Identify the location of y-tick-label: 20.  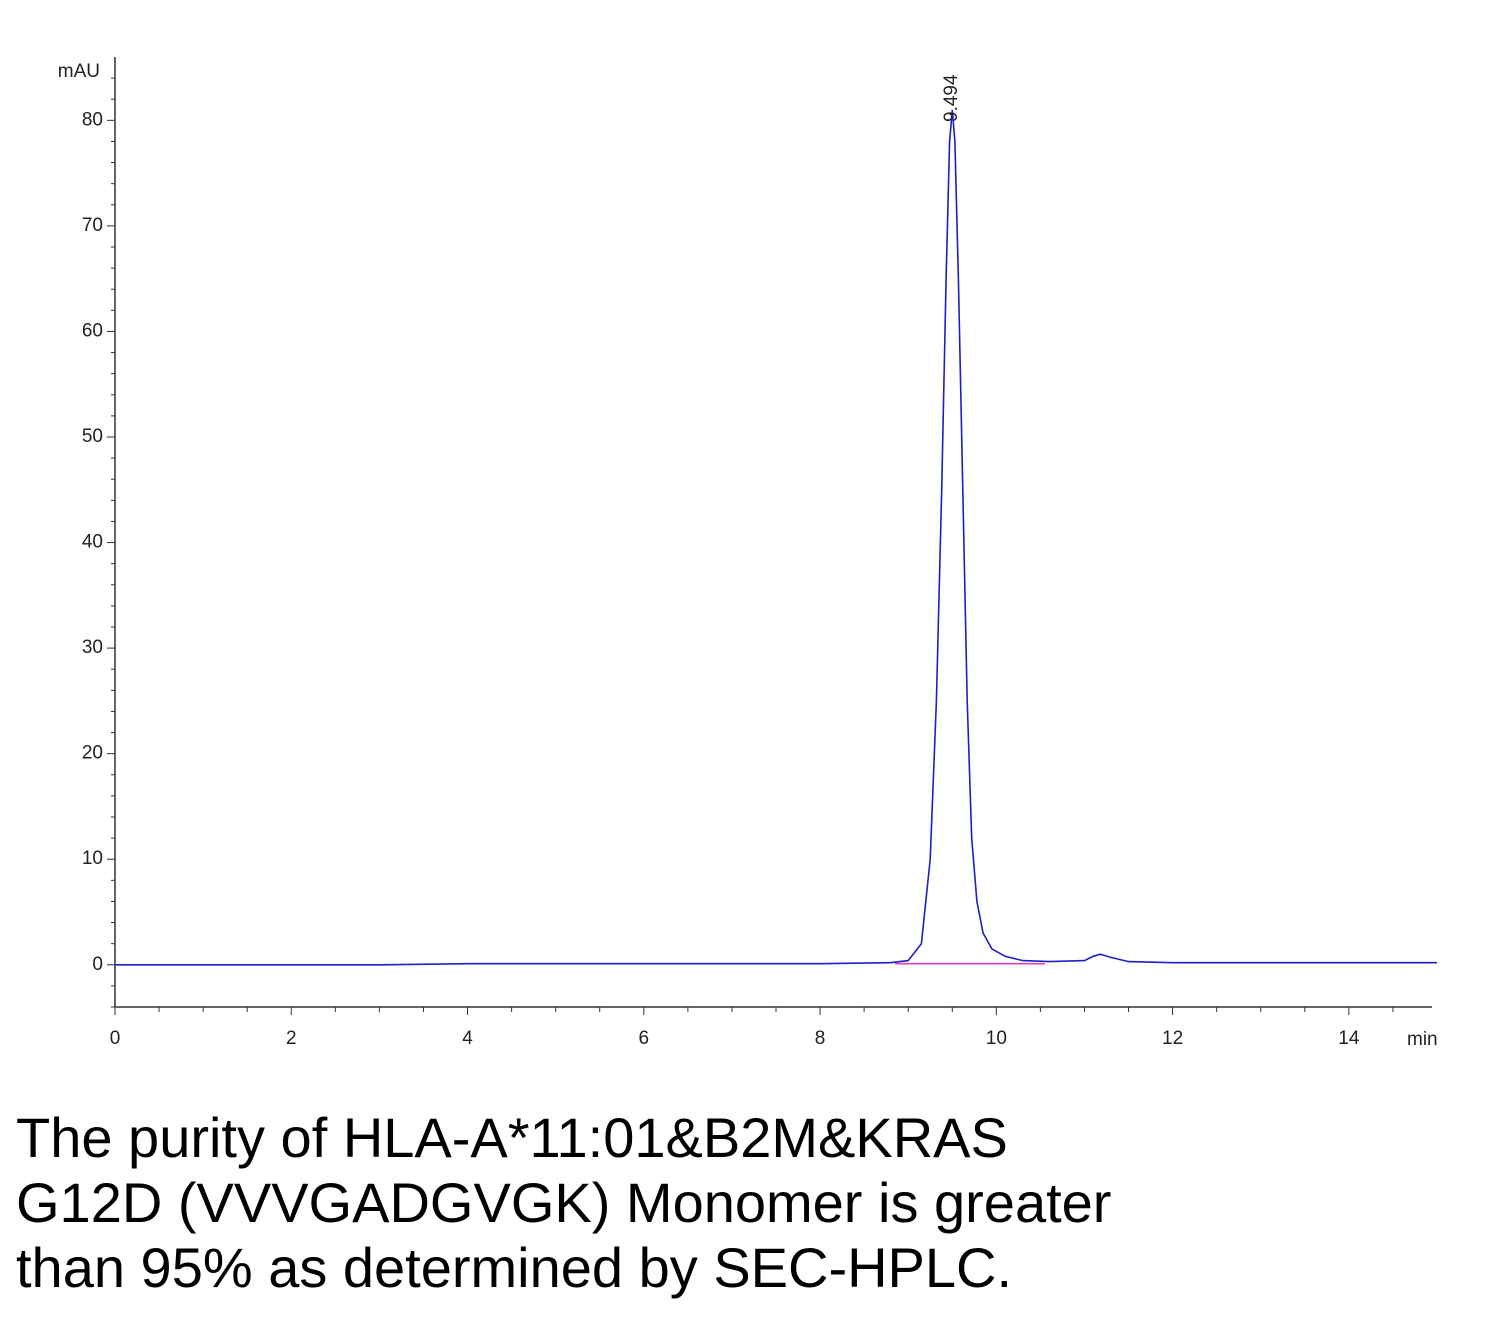
(92, 753).